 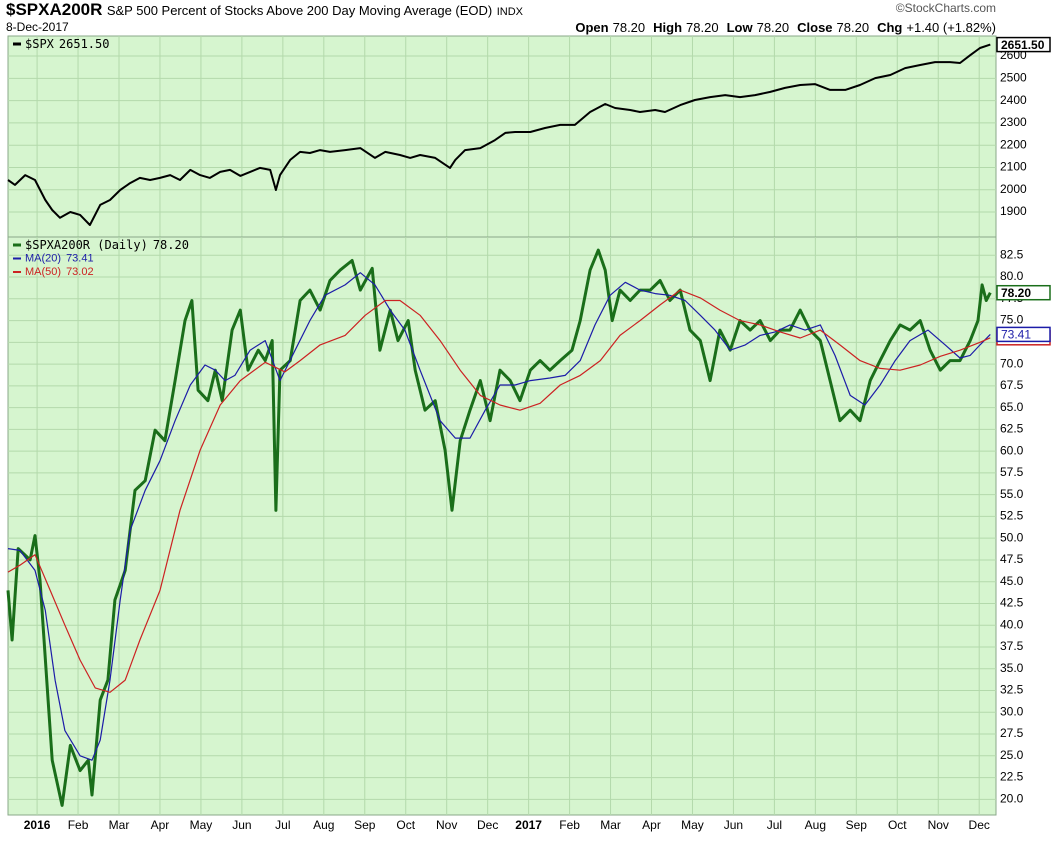 I want to click on source: ©StockCharts.com, so click(x=945, y=8).